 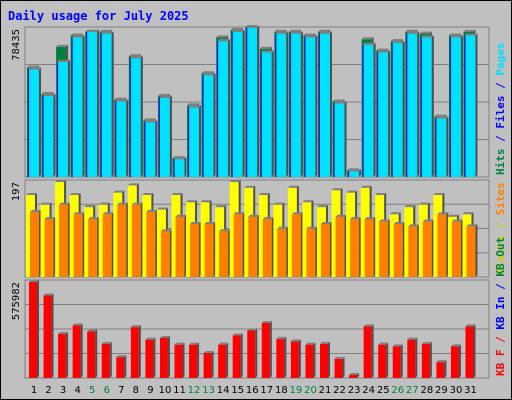 What do you see at coordinates (282, 32) in the screenshot?
I see `pages-bar-day-18-top` at bounding box center [282, 32].